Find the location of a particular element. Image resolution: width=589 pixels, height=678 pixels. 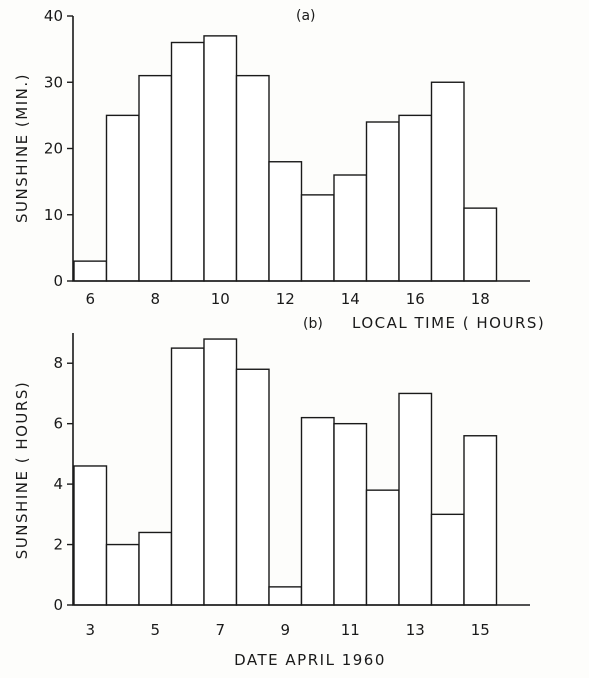

x-tick-label-b: 15 is located at coordinates (480, 630).